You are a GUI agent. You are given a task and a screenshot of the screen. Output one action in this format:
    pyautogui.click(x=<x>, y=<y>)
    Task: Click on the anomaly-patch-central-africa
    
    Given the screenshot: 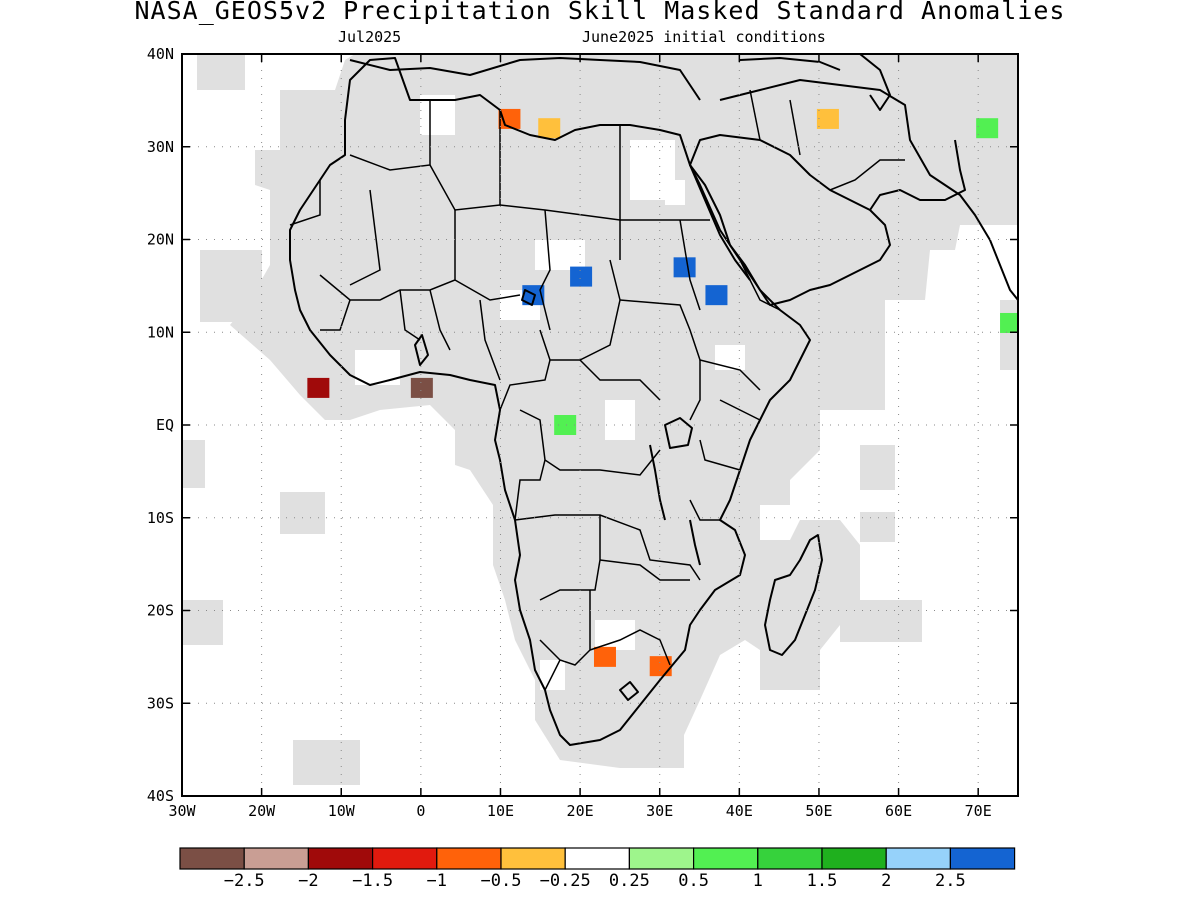 What is the action you would take?
    pyautogui.click(x=565, y=425)
    